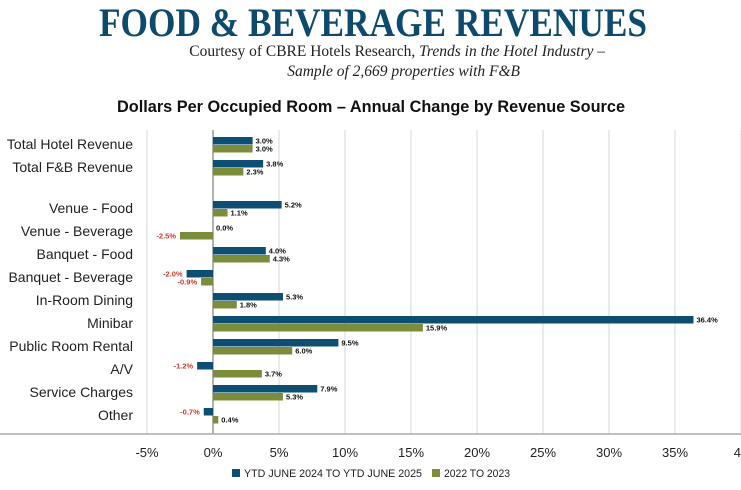  Describe the element at coordinates (121, 369) in the screenshot. I see `category-label: A/V` at that location.